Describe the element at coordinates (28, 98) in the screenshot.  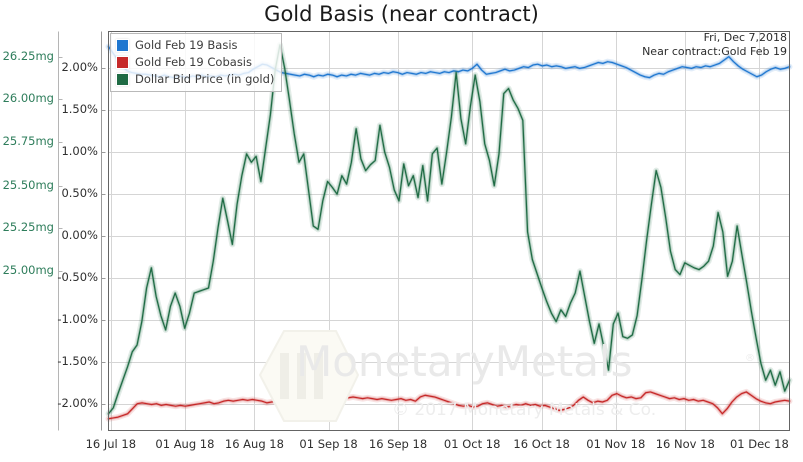
I see `y-axis-mg-label: 26.00mg` at that location.